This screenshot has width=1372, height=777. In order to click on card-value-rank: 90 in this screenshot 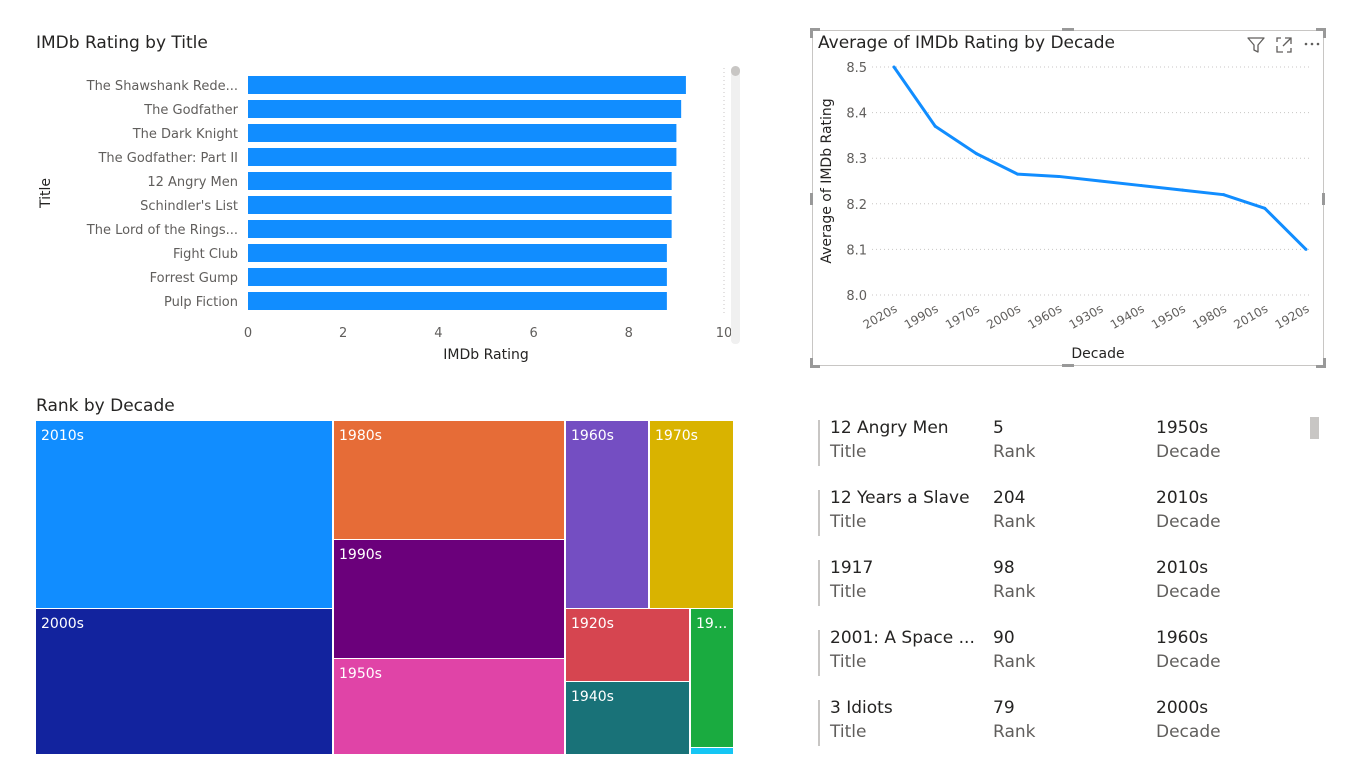, I will do `click(1004, 638)`.